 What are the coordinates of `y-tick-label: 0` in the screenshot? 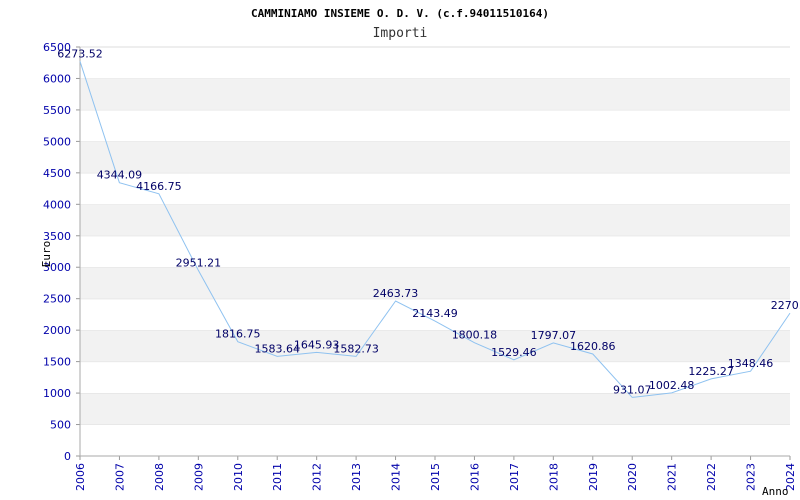 It's located at (67, 456).